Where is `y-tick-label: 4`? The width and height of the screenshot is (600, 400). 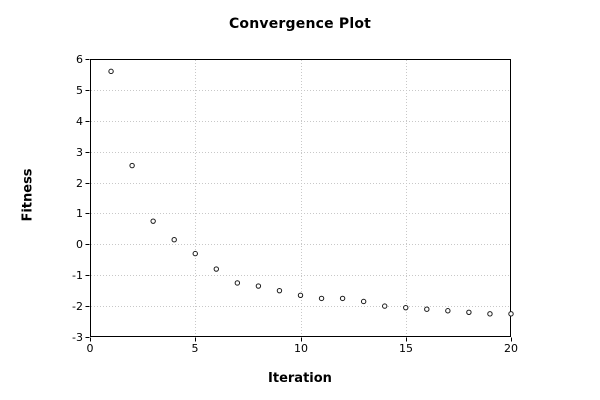
y-tick-label: 4 is located at coordinates (79, 121).